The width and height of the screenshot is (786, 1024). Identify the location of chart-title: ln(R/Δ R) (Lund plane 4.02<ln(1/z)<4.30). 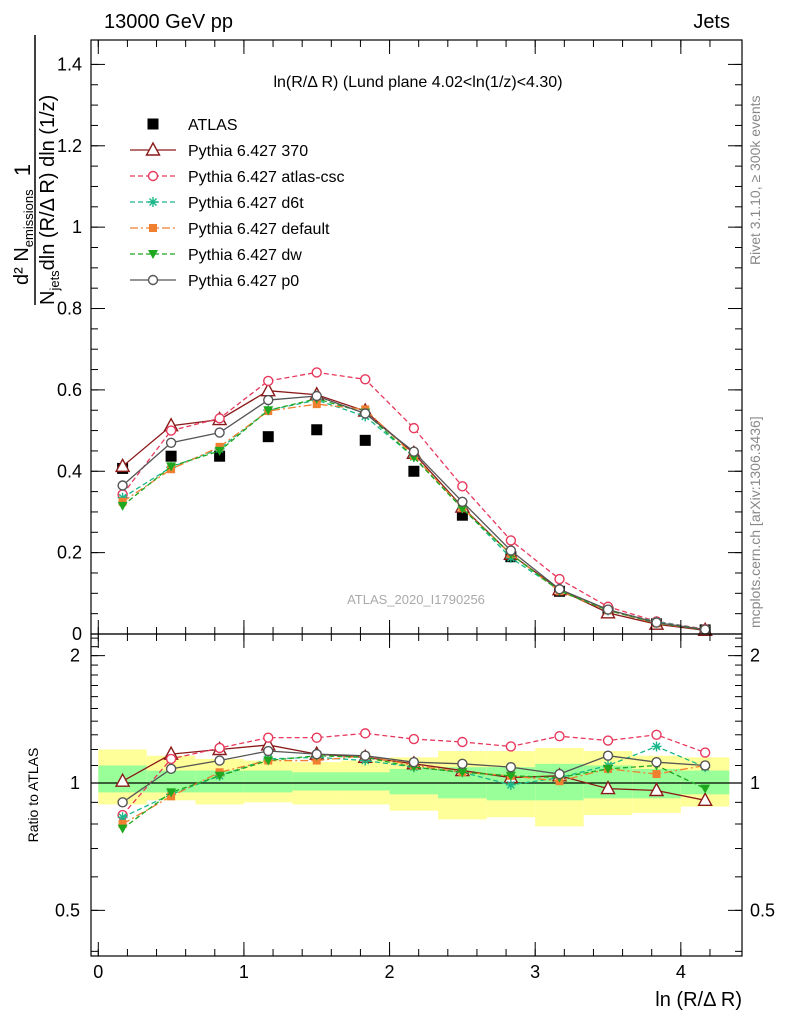
(417, 82).